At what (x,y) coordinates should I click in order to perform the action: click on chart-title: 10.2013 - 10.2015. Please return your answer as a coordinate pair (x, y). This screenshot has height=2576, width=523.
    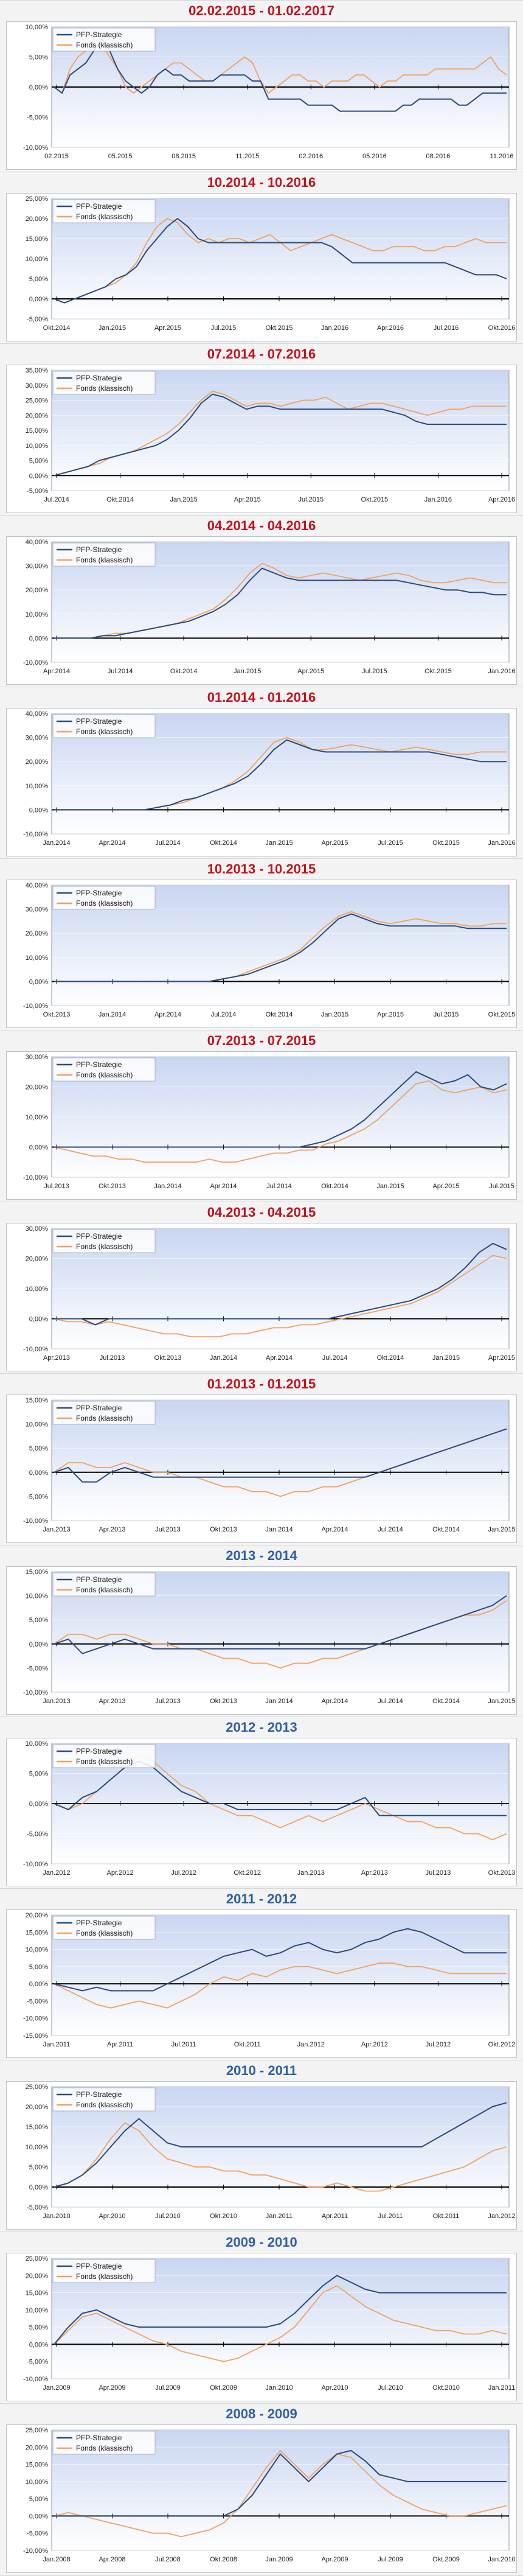
    Looking at the image, I should click on (261, 869).